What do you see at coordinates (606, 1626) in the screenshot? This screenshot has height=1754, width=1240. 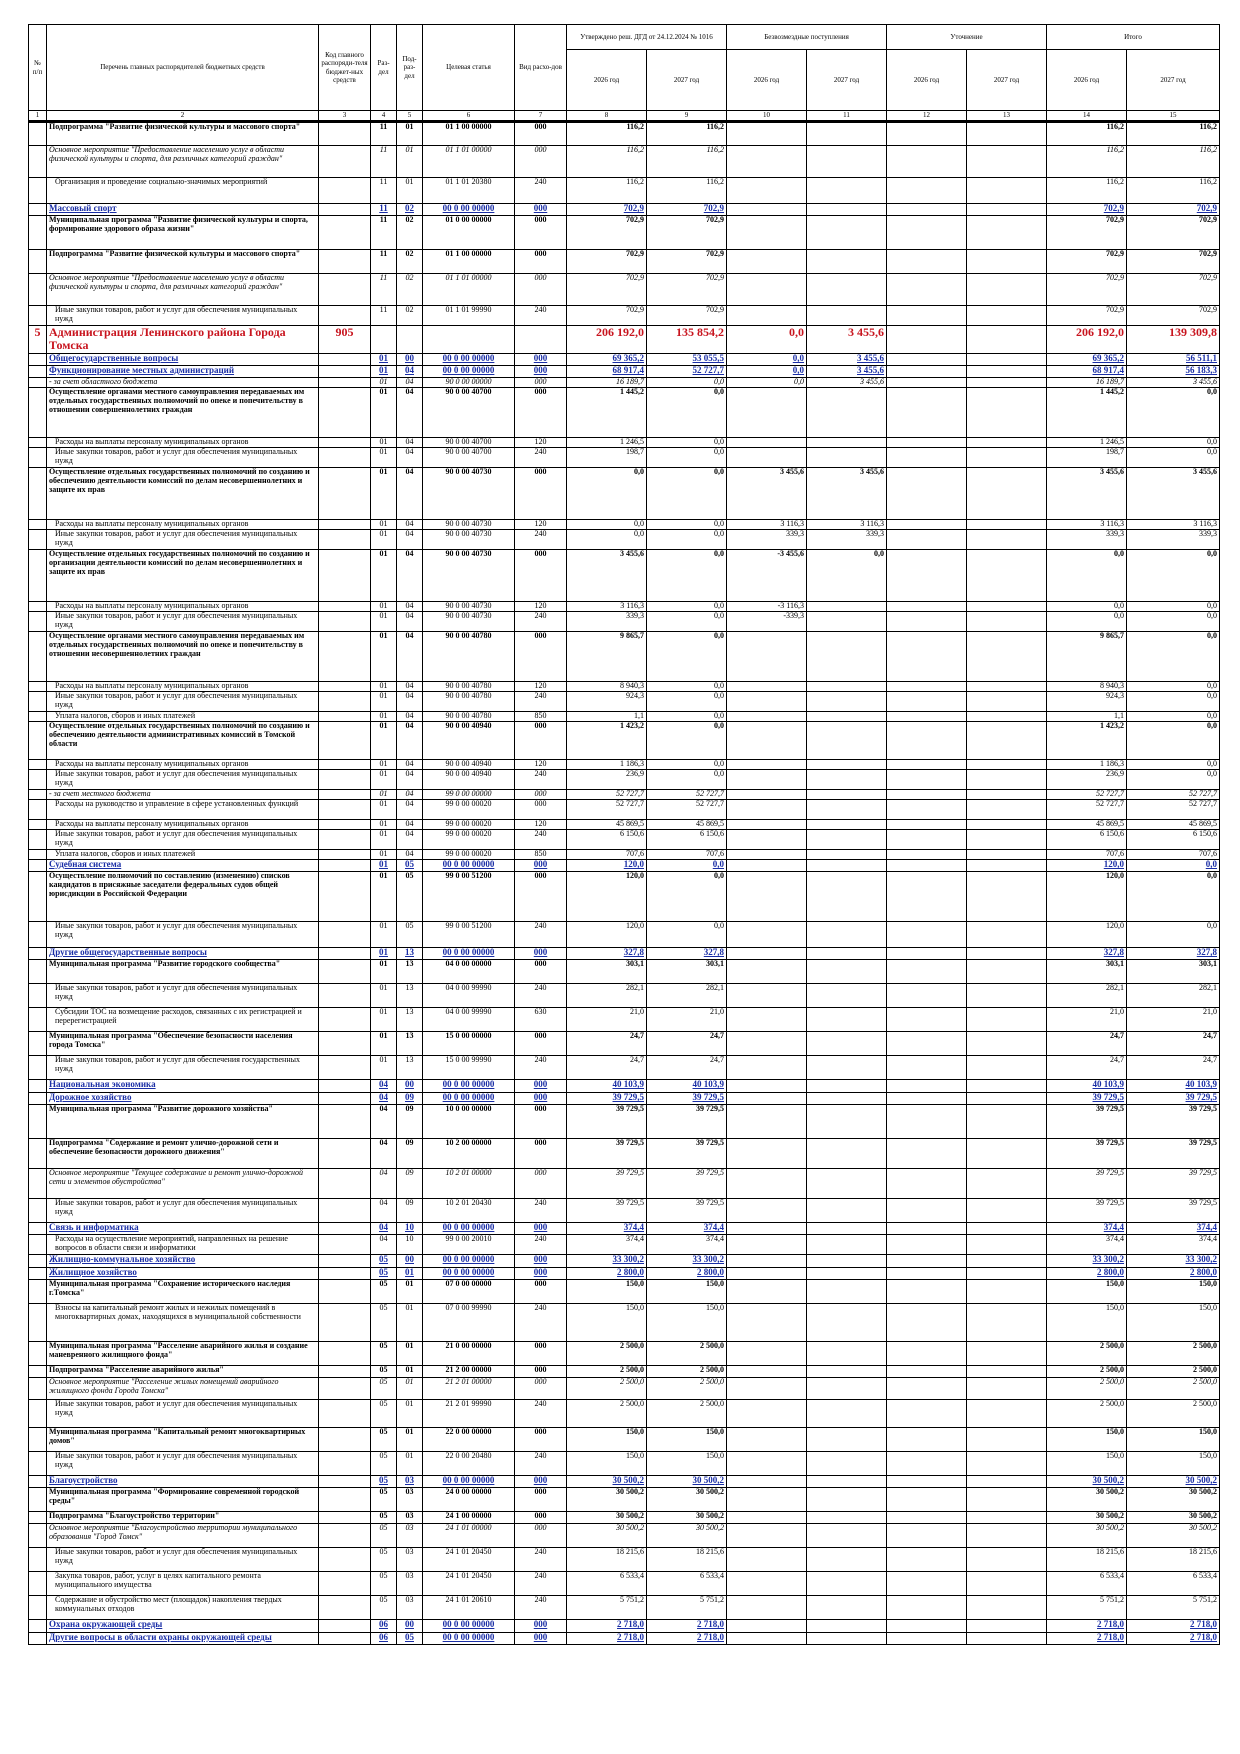 I see `row-value: 2 718,0` at bounding box center [606, 1626].